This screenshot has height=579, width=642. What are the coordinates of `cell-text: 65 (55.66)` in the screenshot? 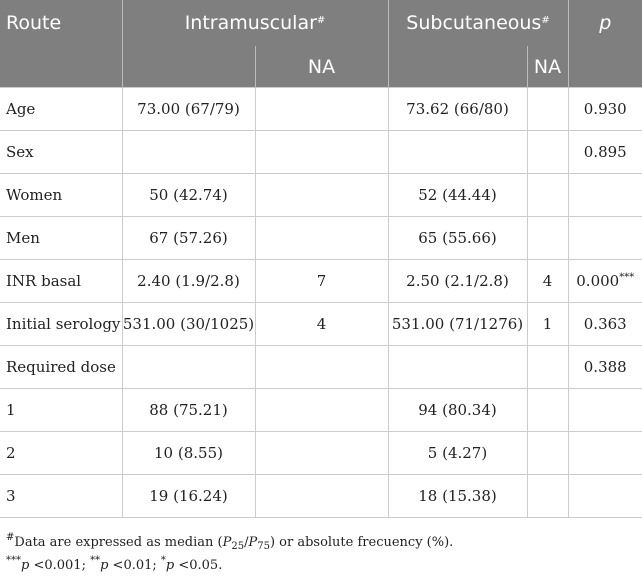 It's located at (457, 238).